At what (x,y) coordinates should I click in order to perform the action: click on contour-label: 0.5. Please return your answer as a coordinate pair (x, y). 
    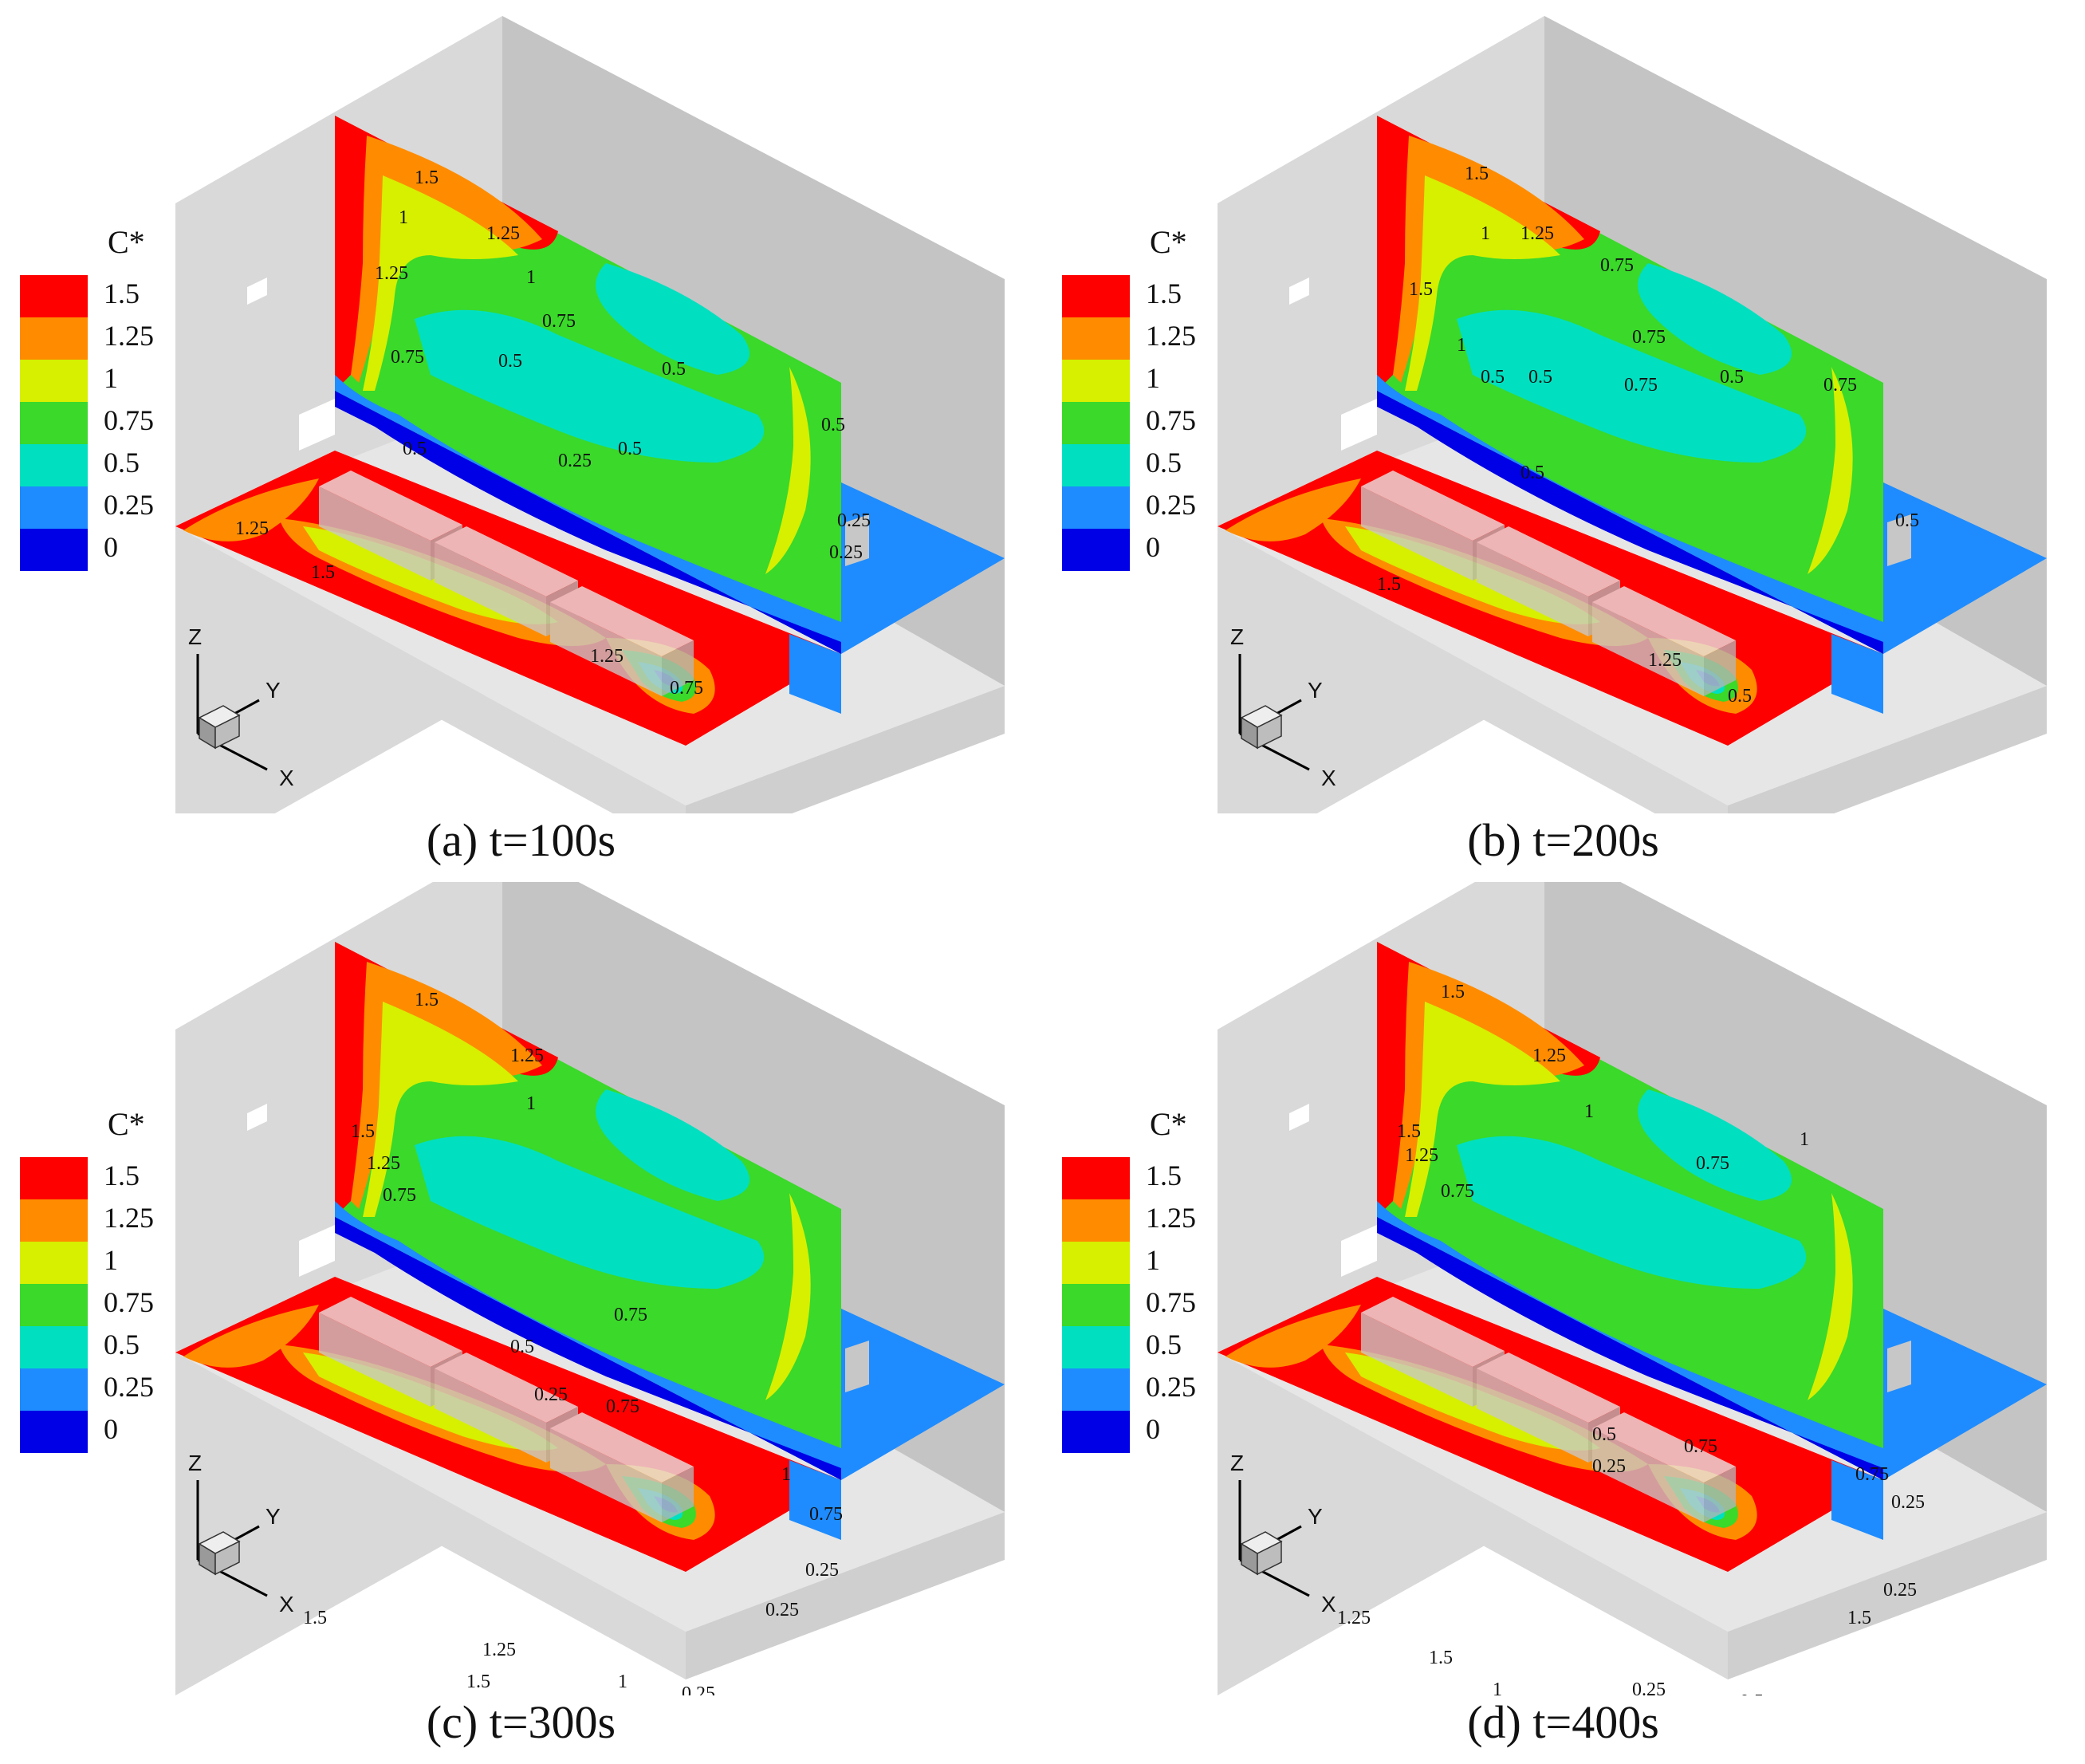
    Looking at the image, I should click on (630, 449).